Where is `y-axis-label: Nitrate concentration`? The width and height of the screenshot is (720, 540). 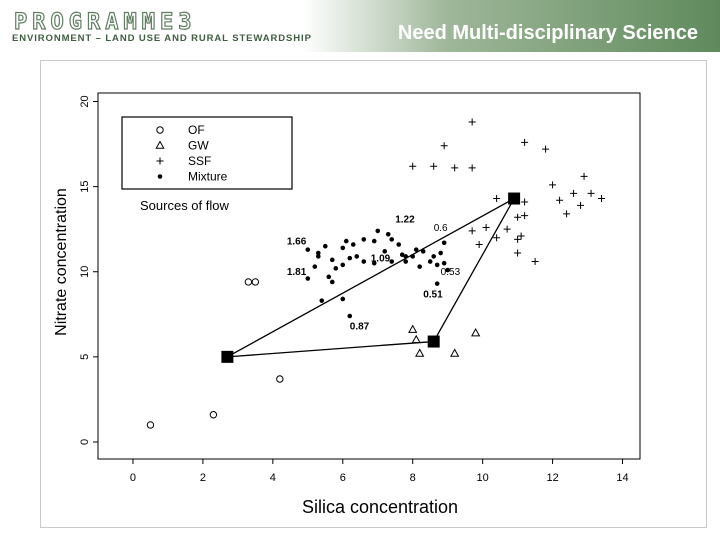
y-axis-label: Nitrate concentration is located at coordinates (61, 262).